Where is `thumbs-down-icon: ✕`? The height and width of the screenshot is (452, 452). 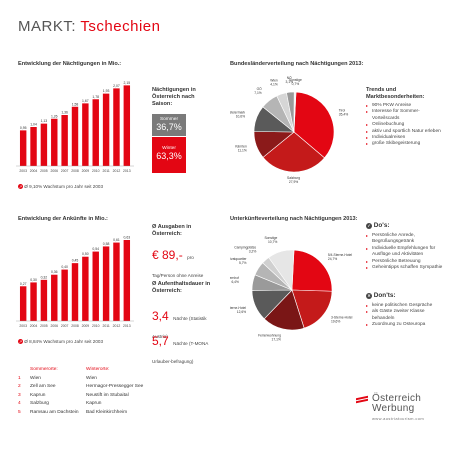 thumbs-down-icon: ✕ is located at coordinates (369, 295).